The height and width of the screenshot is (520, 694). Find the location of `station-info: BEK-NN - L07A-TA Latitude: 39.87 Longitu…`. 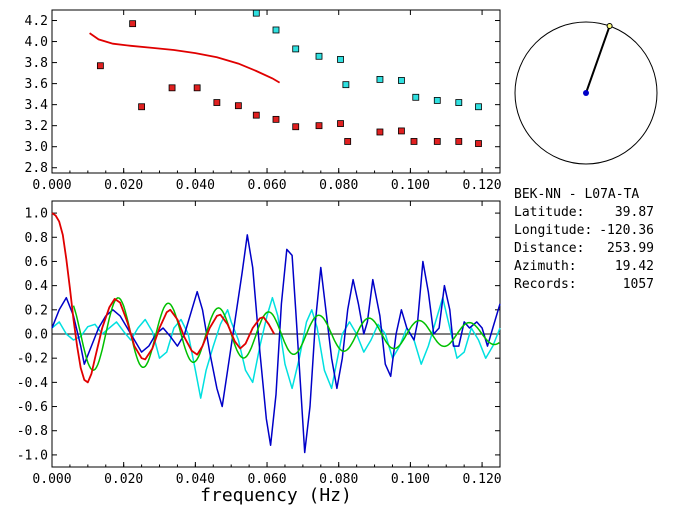

station-info: BEK-NN - L07A-TA Latitude: 39.87 Longitu… is located at coordinates (584, 239).